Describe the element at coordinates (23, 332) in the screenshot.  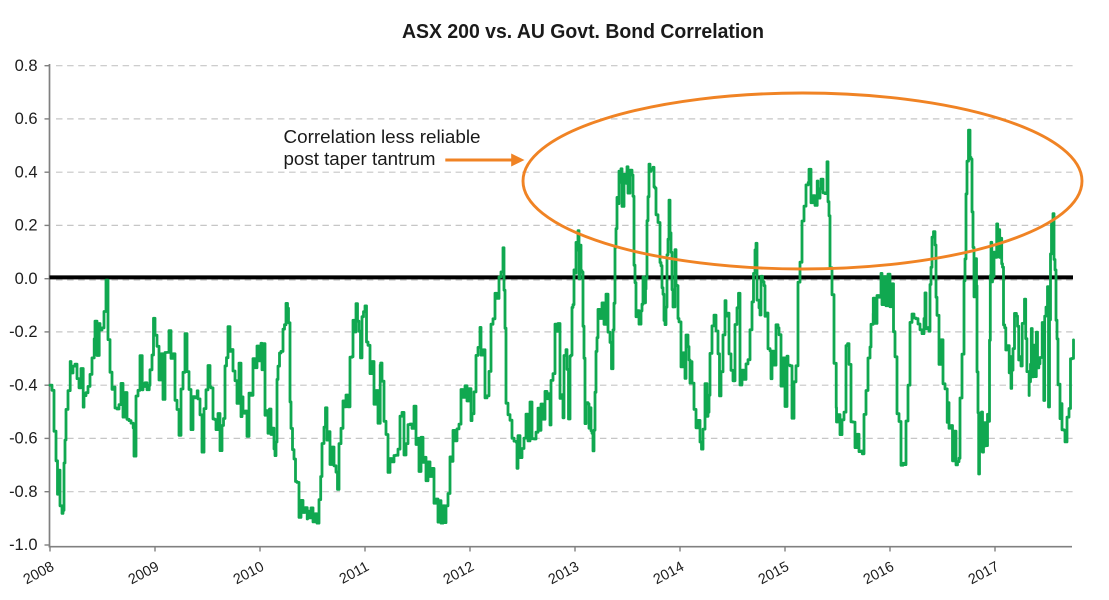
I see `svg-text: -0.2` at that location.